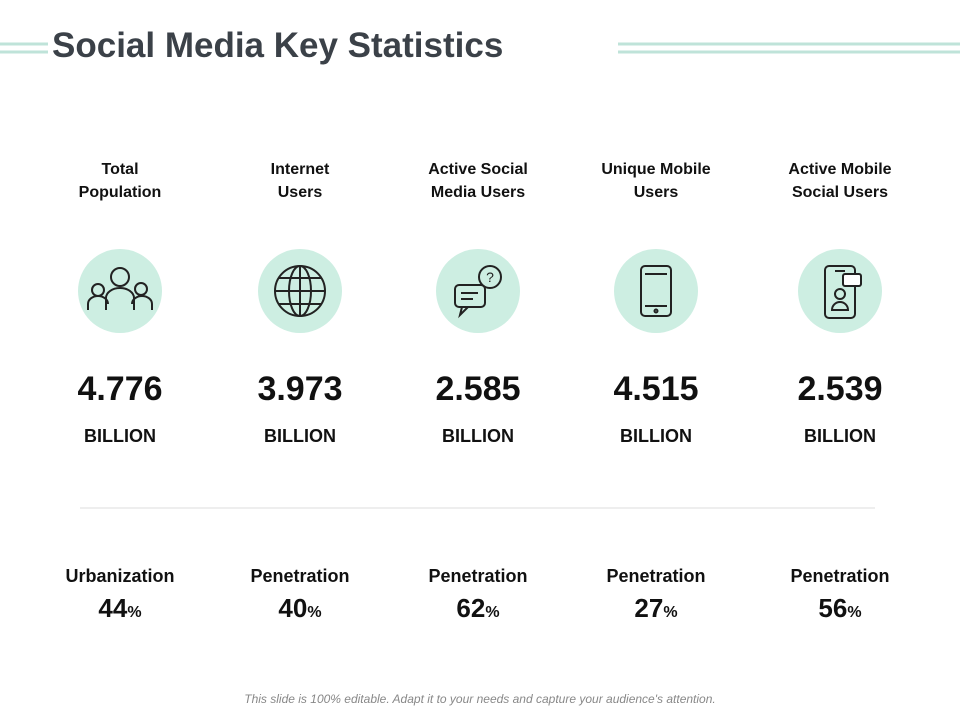 This screenshot has width=960, height=720. What do you see at coordinates (478, 169) in the screenshot?
I see `label-line: Active Social` at bounding box center [478, 169].